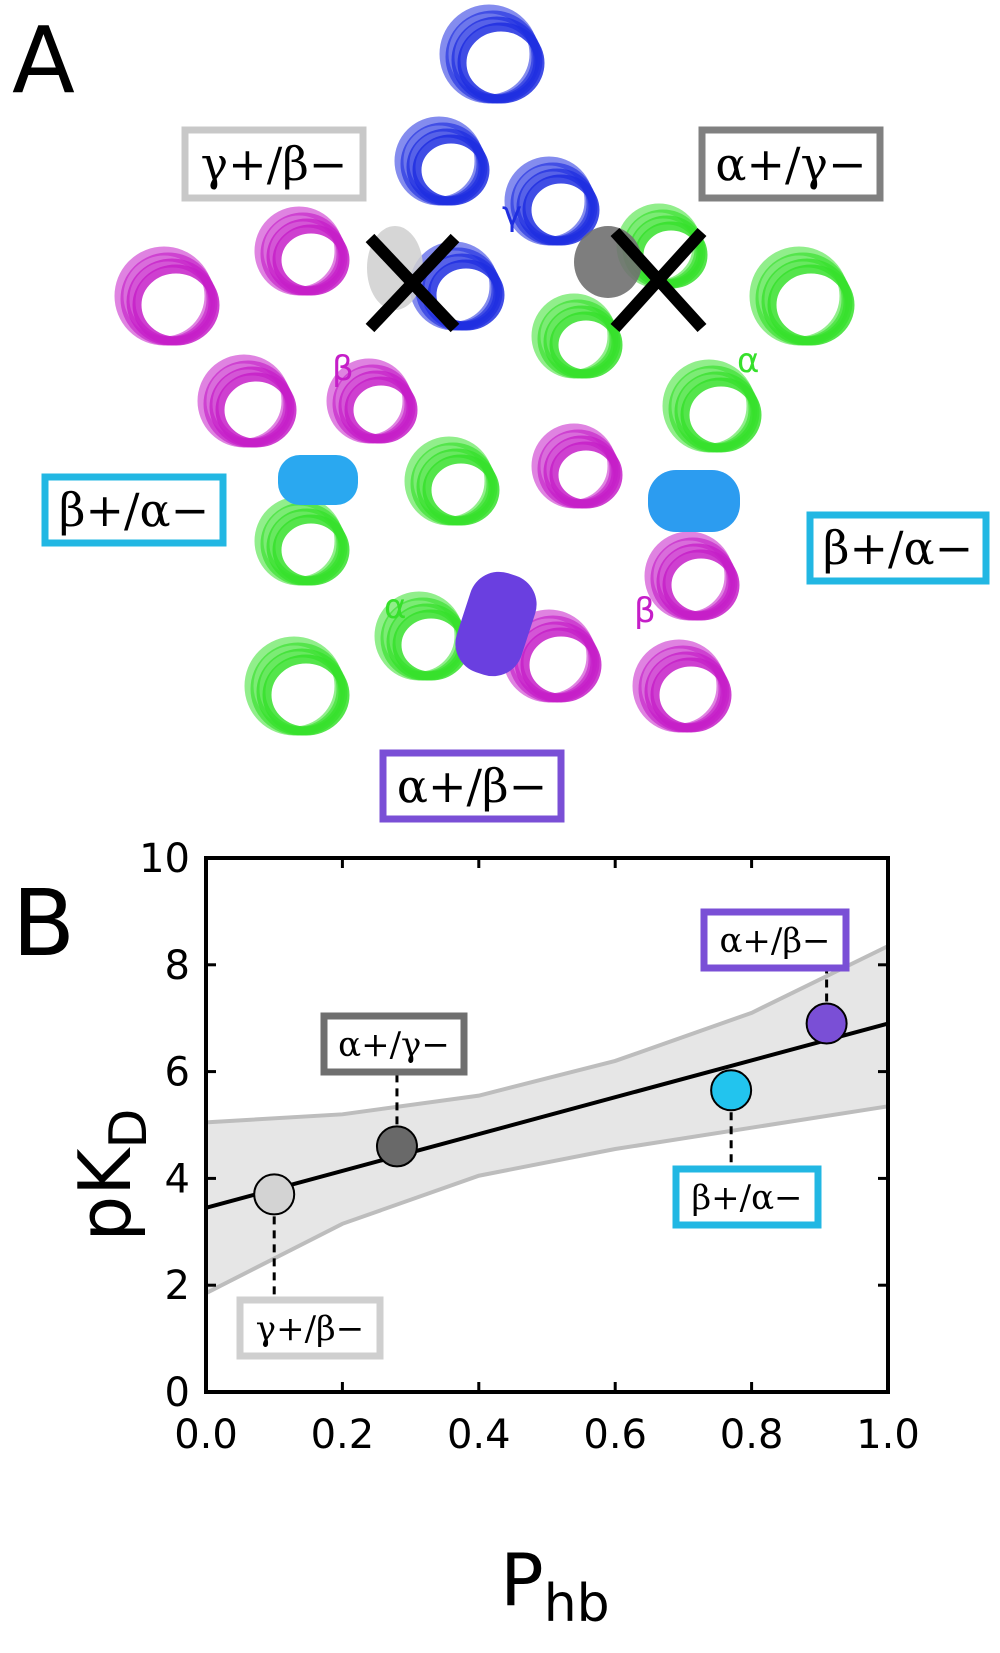  I want to click on x-axis-label-sub: hb, so click(577, 1604).